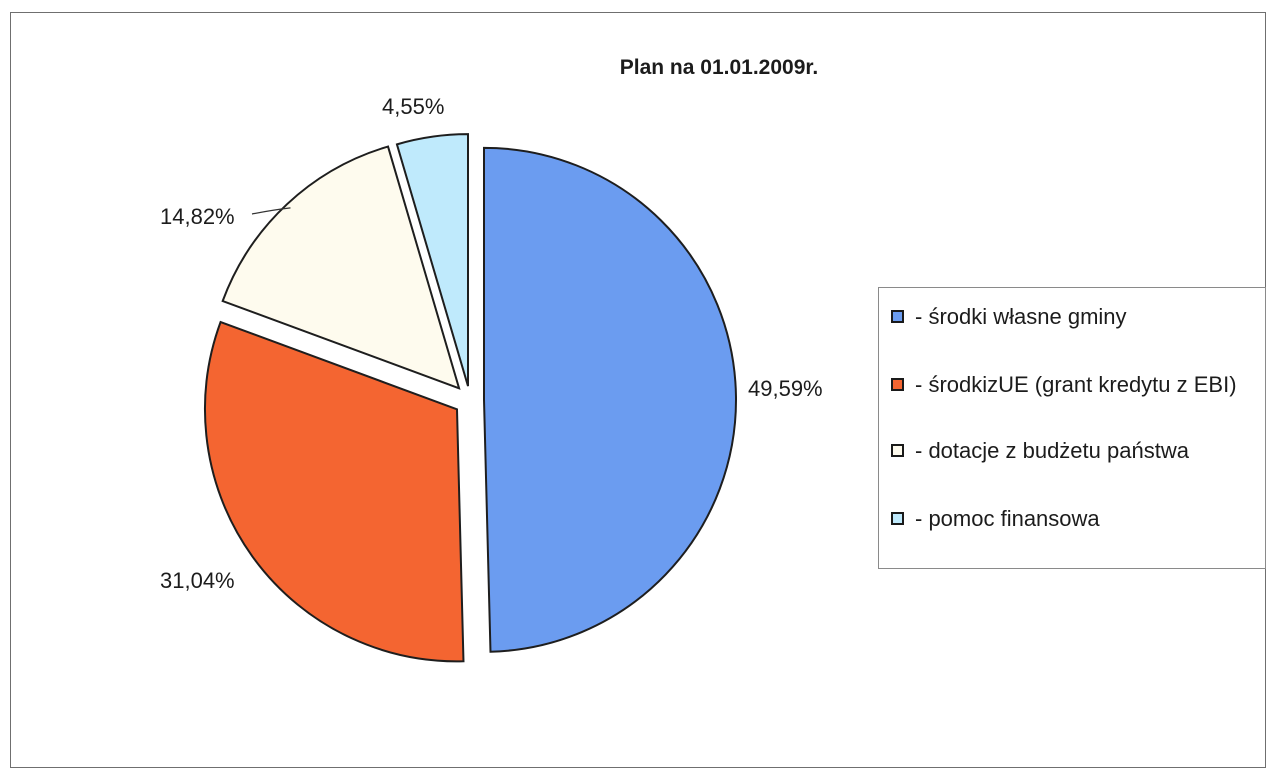 This screenshot has height=776, width=1274. What do you see at coordinates (1076, 384) in the screenshot?
I see `legend-label-srodki-ue: - środkizUE (grant kredytu z EBI)` at bounding box center [1076, 384].